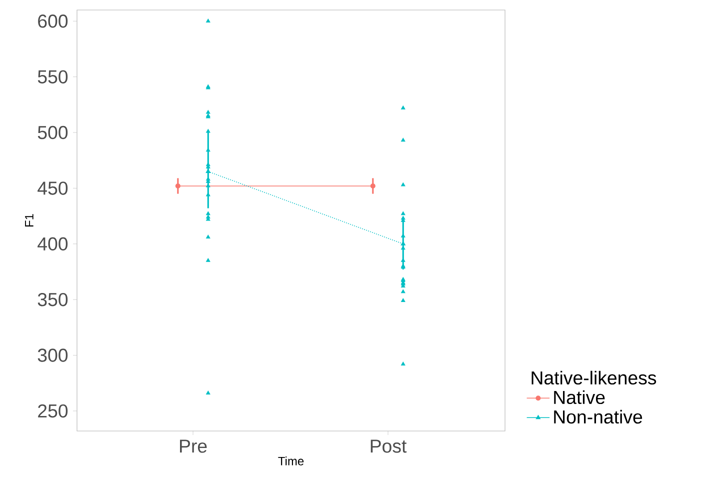 The height and width of the screenshot is (479, 723). Describe the element at coordinates (388, 446) in the screenshot. I see `x-tick-label: Post` at that location.